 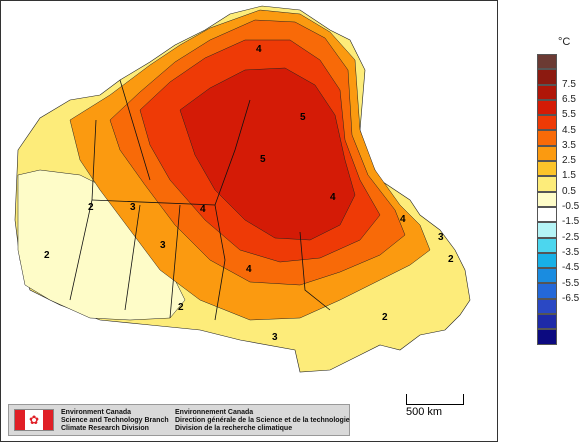 What do you see at coordinates (571, 268) in the screenshot?
I see `legend-label: -4.5` at bounding box center [571, 268].